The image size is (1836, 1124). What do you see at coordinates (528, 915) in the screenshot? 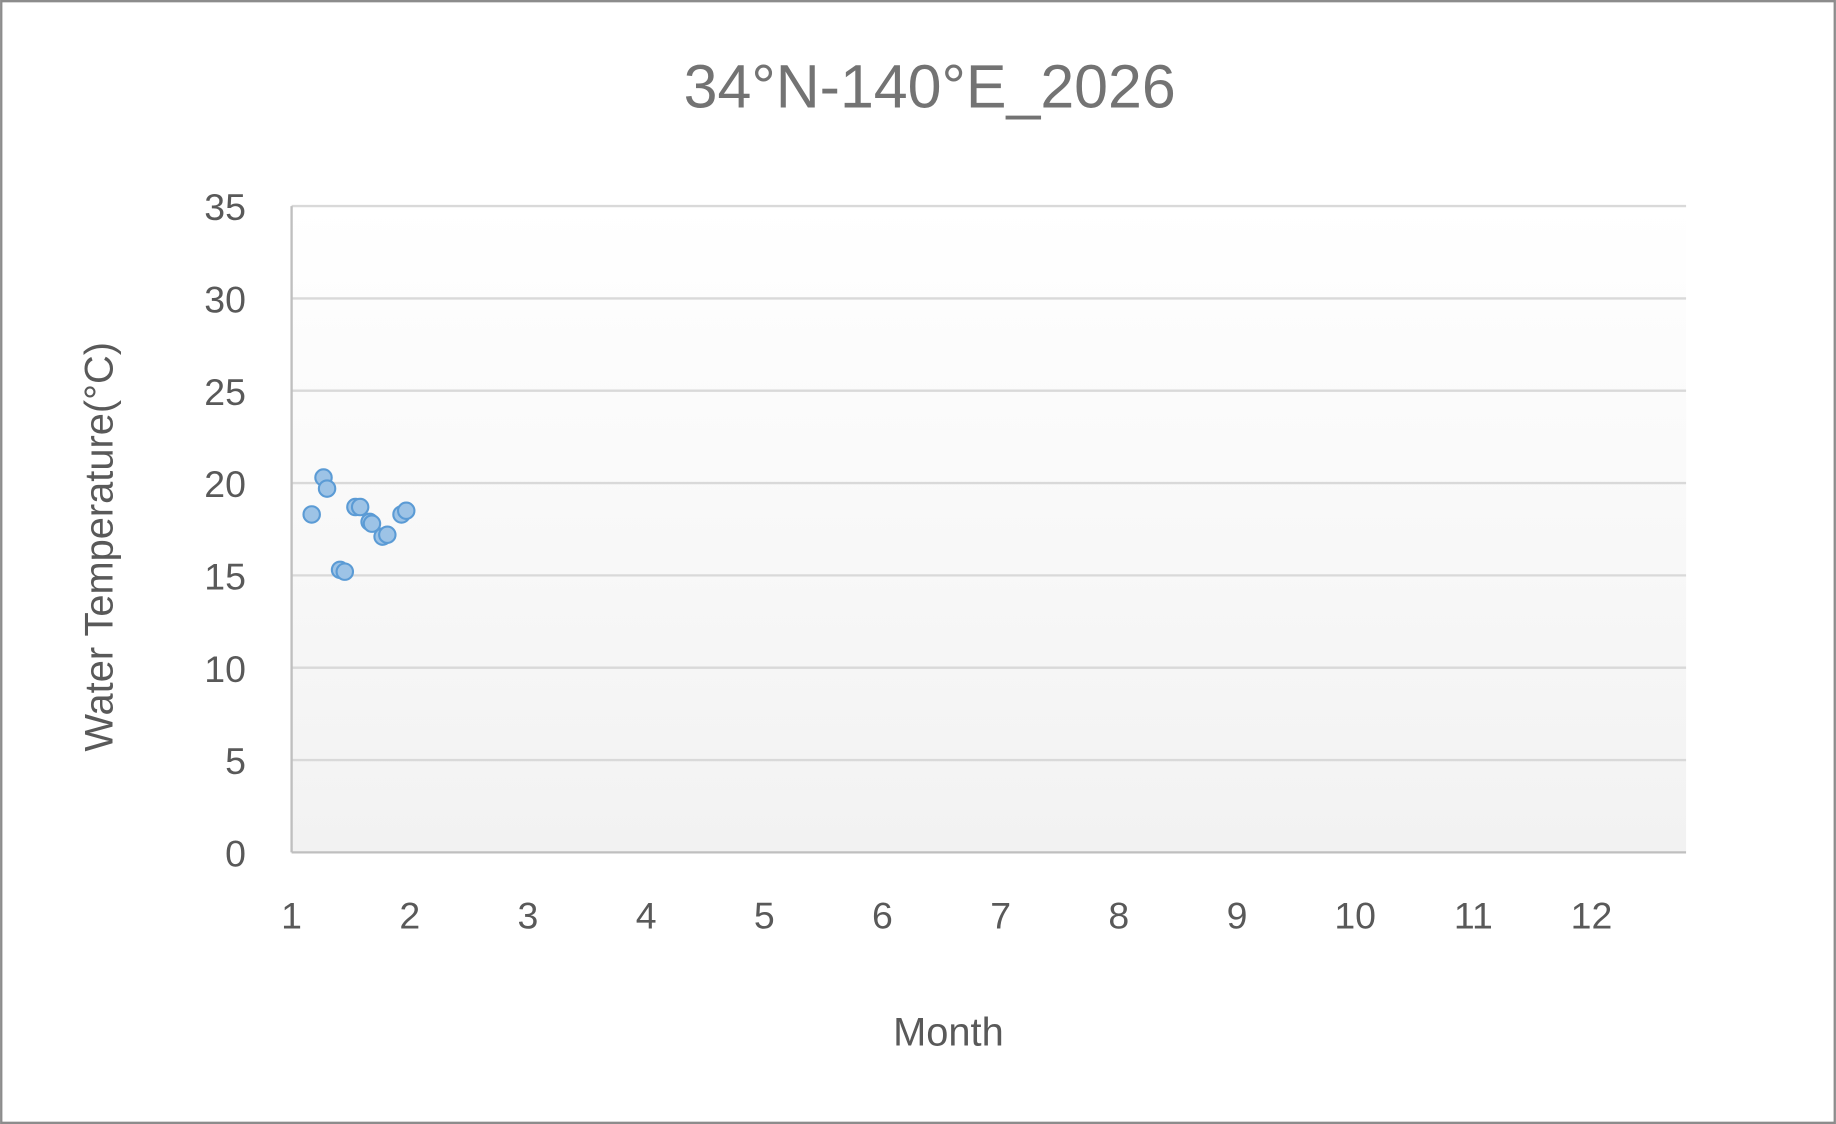
I see `x-tick-label: 3` at bounding box center [528, 915].